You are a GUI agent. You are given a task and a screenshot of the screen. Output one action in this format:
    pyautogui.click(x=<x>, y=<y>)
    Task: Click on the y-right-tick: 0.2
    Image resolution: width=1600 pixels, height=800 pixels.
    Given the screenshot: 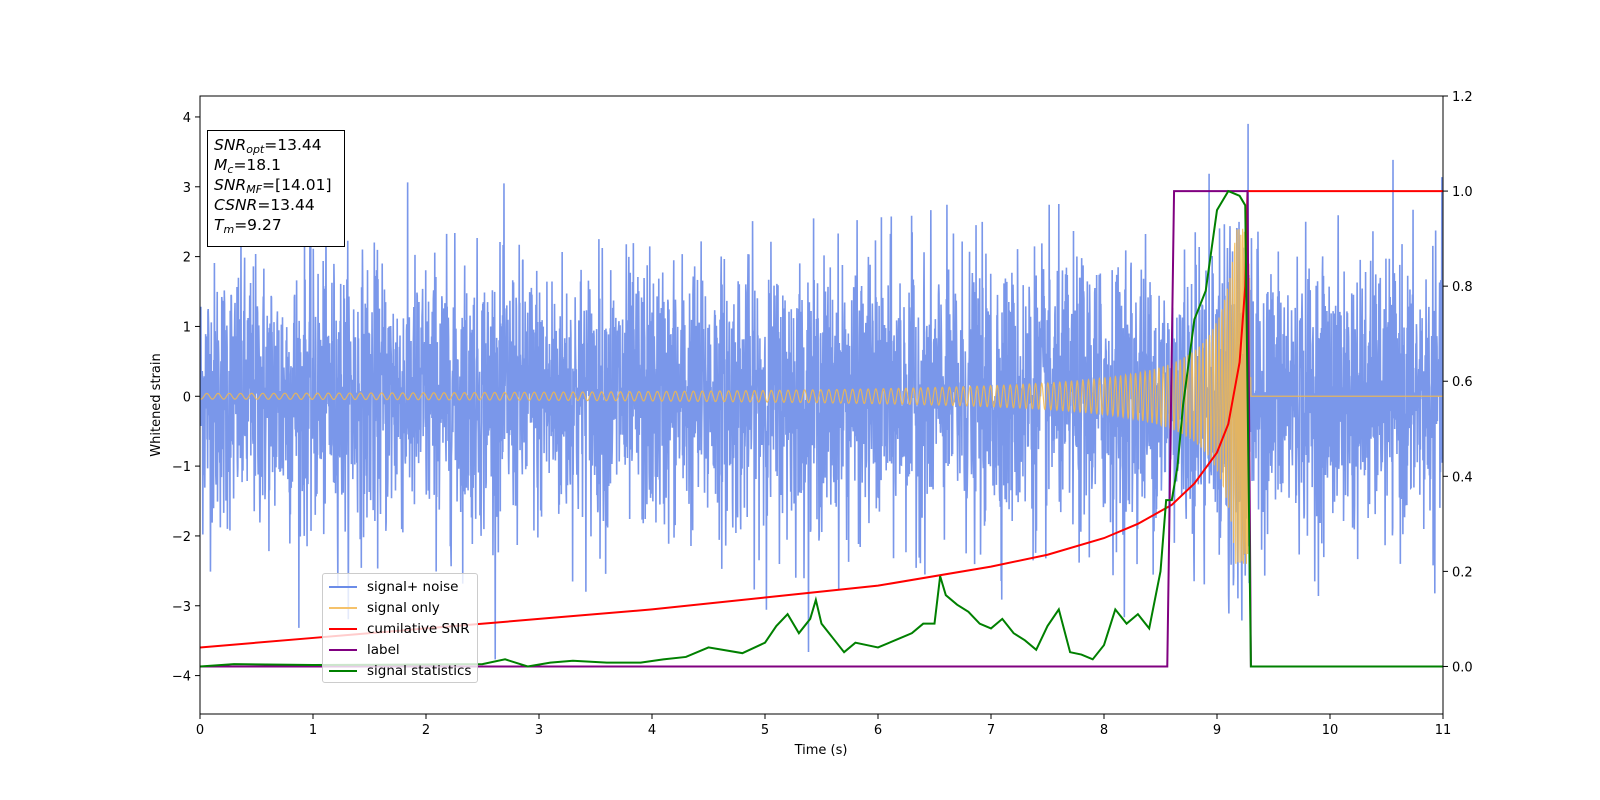 What is the action you would take?
    pyautogui.click(x=1458, y=572)
    